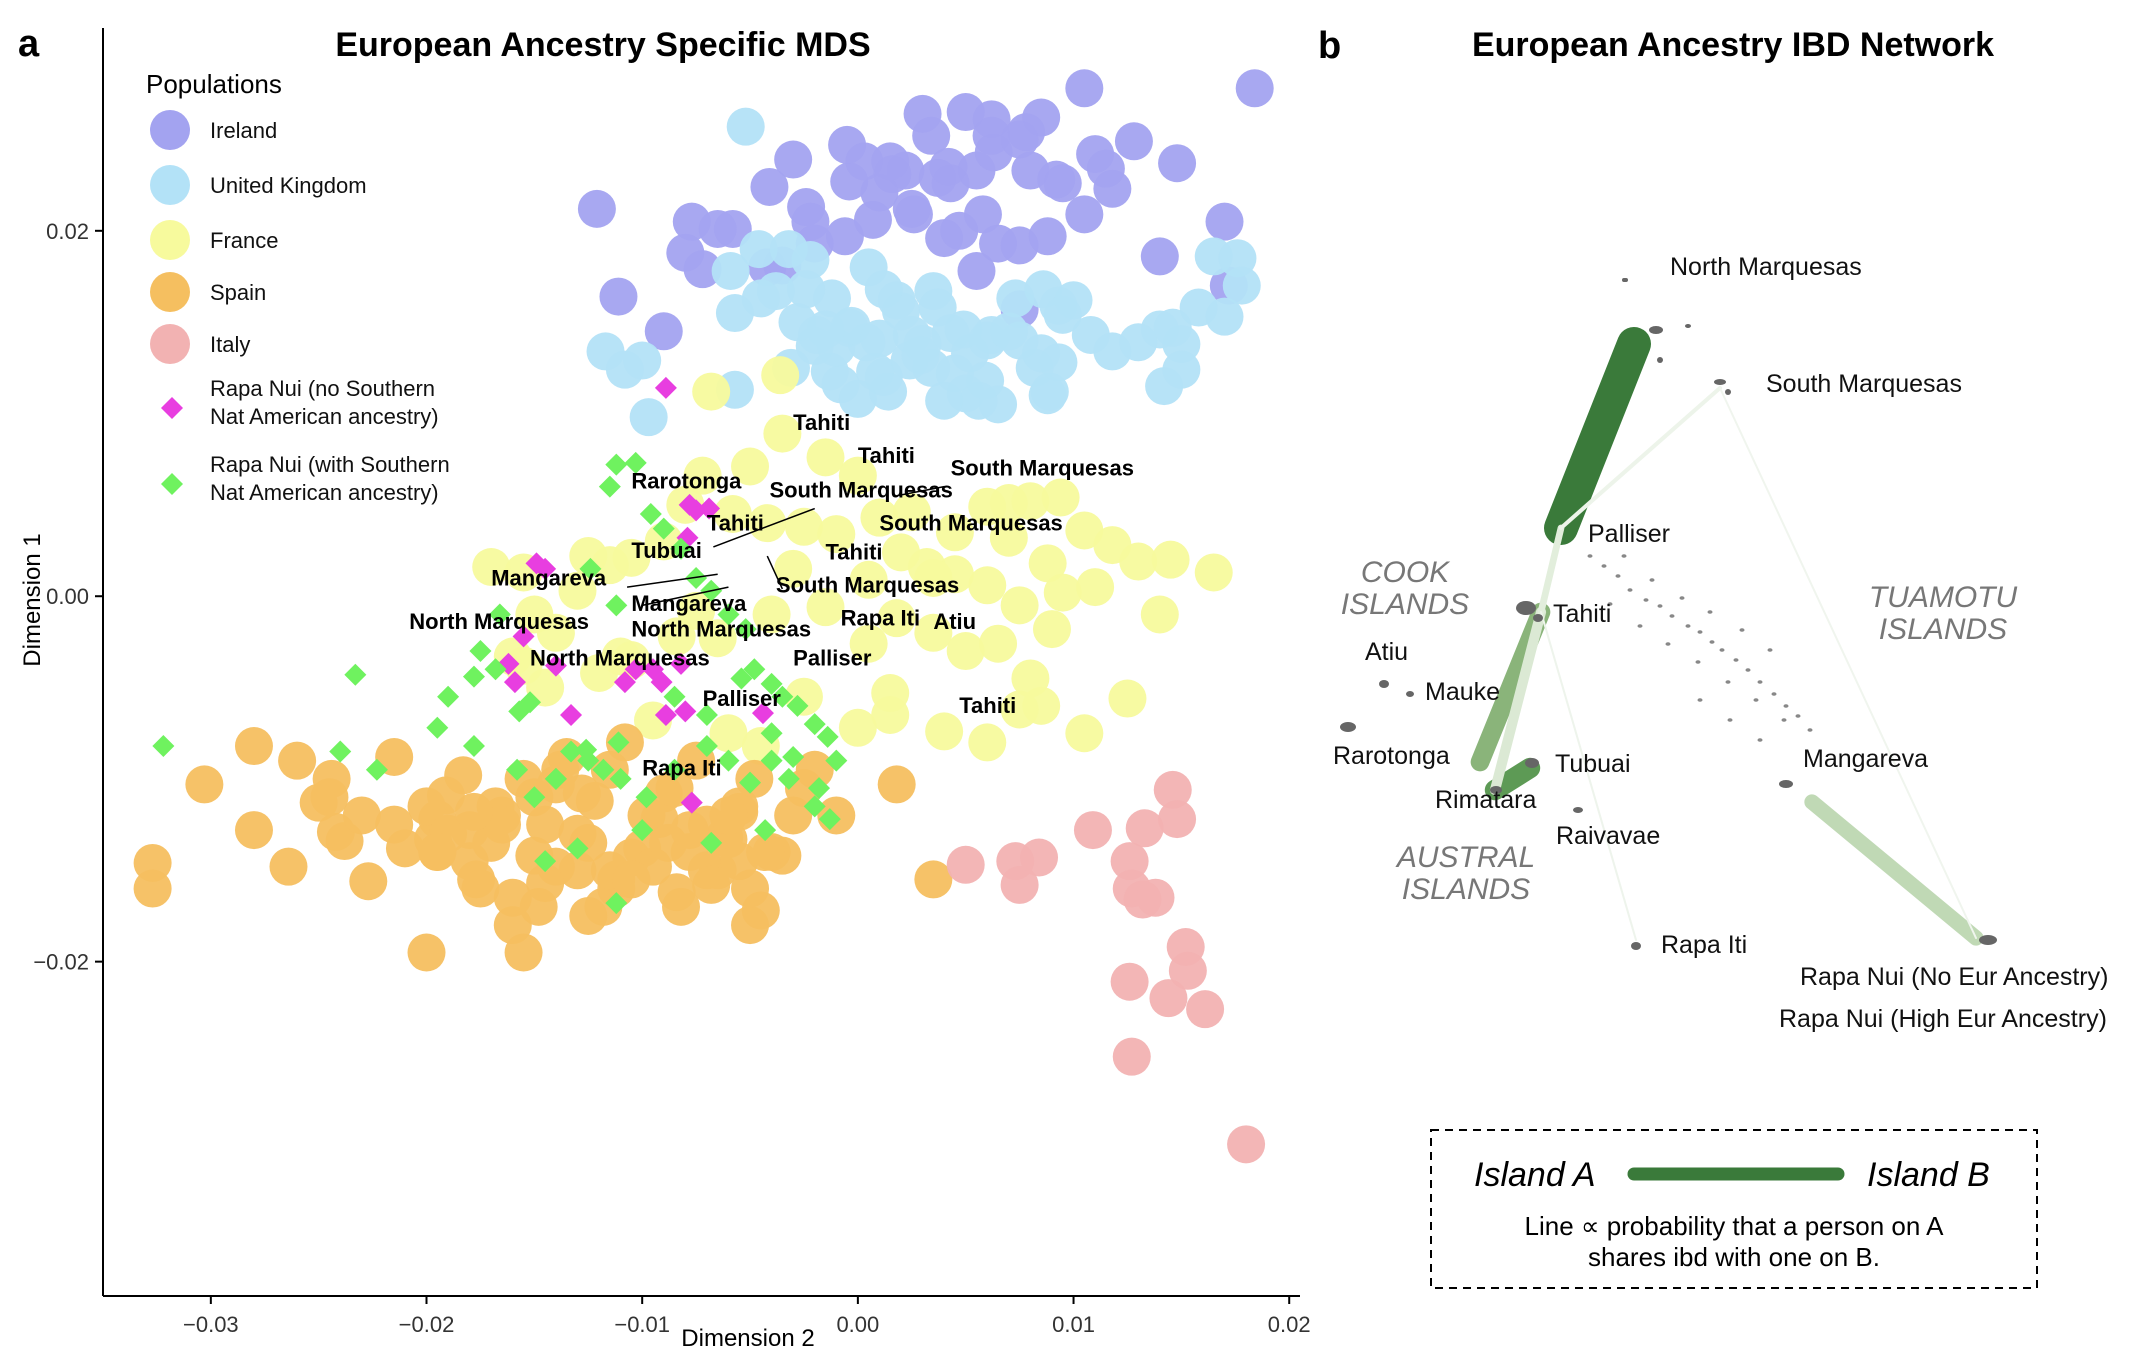 Image resolution: width=2138 pixels, height=1364 pixels. Describe the element at coordinates (1073, 1324) in the screenshot. I see `x-tick-label: 0.01` at that location.